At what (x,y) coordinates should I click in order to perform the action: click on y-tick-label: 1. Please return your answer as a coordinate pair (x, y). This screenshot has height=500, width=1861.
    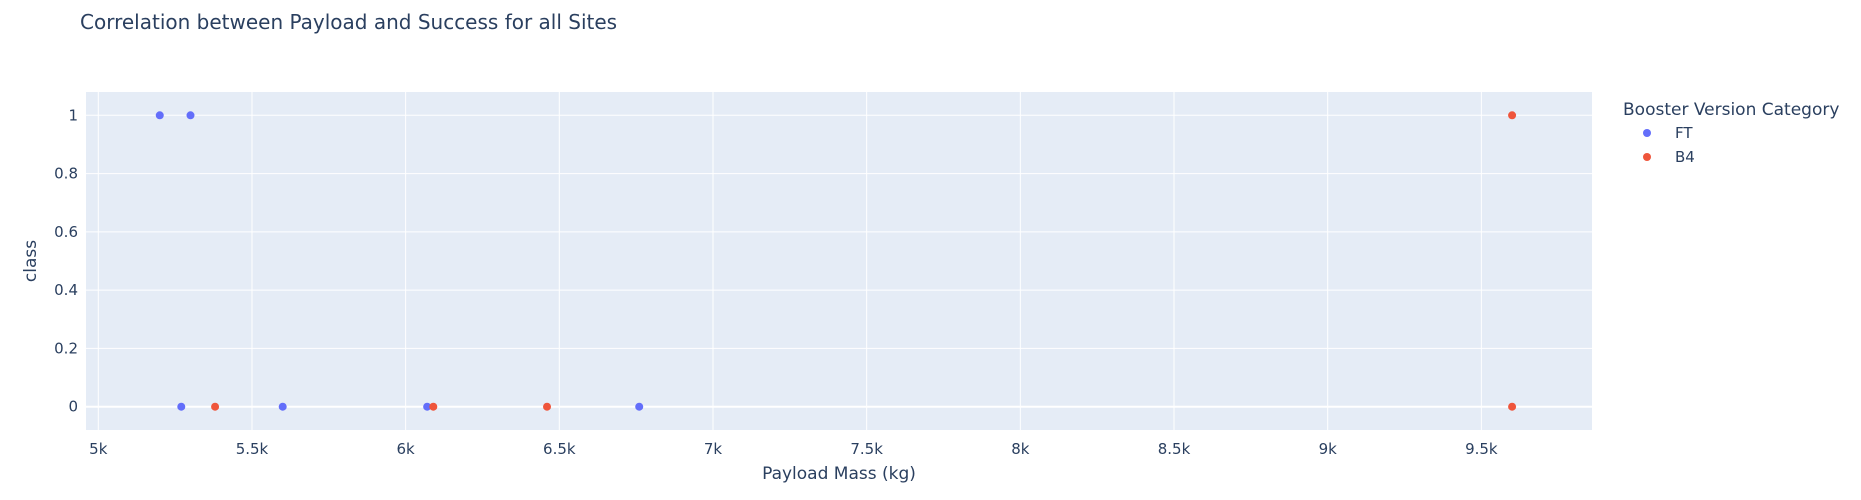
    Looking at the image, I should click on (73, 115).